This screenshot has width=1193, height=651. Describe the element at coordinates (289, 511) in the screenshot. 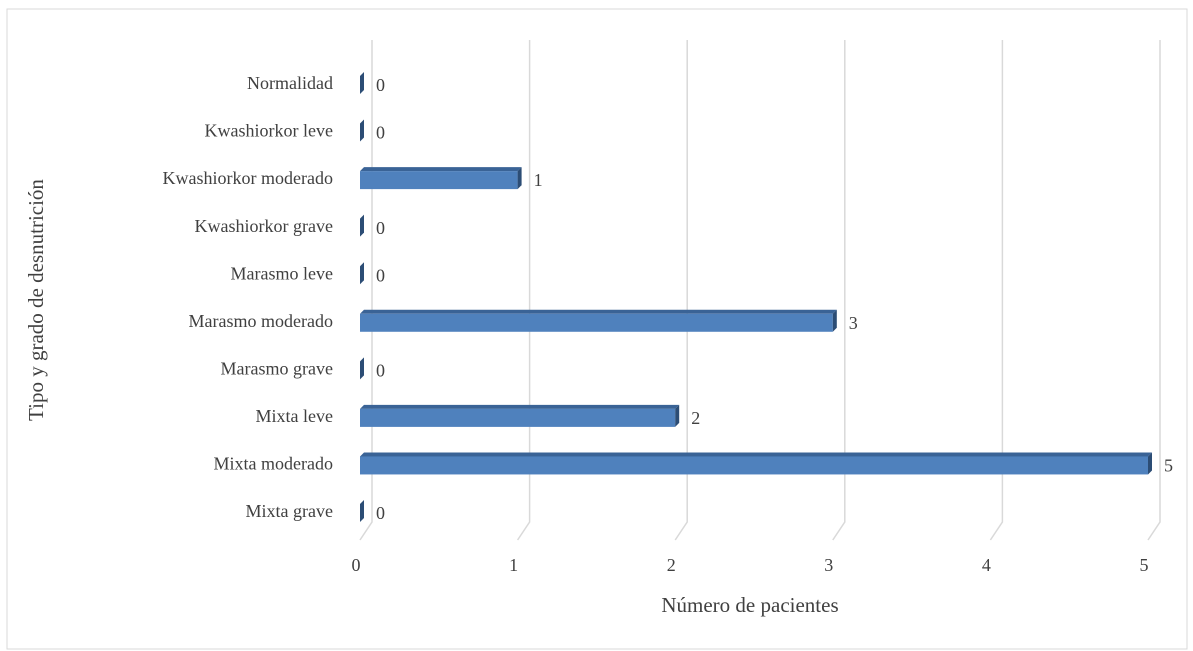

I see `y-tick-label: Mixta grave` at that location.